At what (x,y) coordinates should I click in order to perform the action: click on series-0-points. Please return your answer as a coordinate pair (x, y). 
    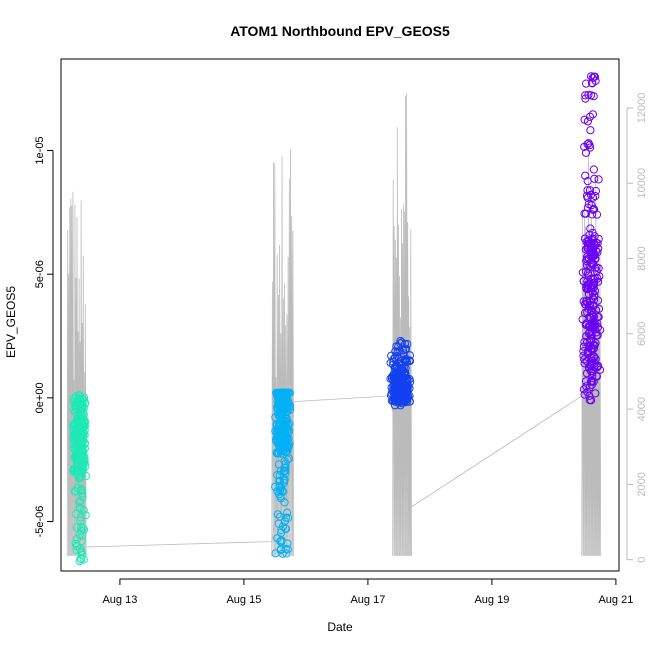
    Looking at the image, I should click on (79, 478).